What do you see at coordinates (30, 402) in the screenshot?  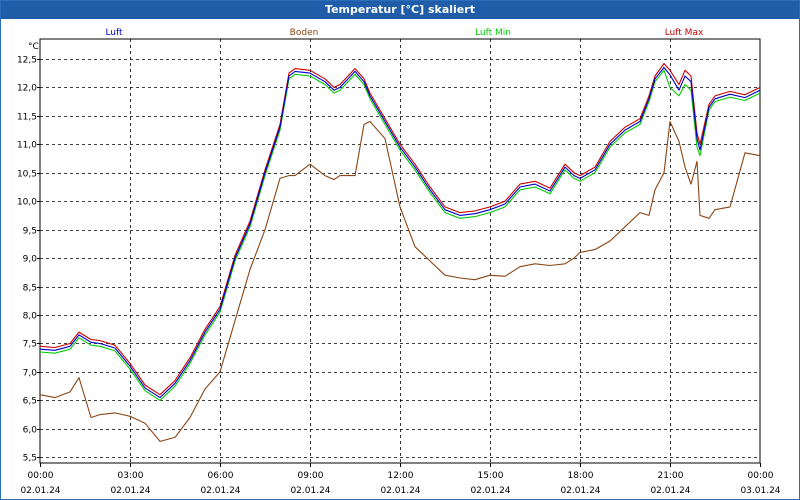 I see `y-tick-label: 6,5` at bounding box center [30, 402].